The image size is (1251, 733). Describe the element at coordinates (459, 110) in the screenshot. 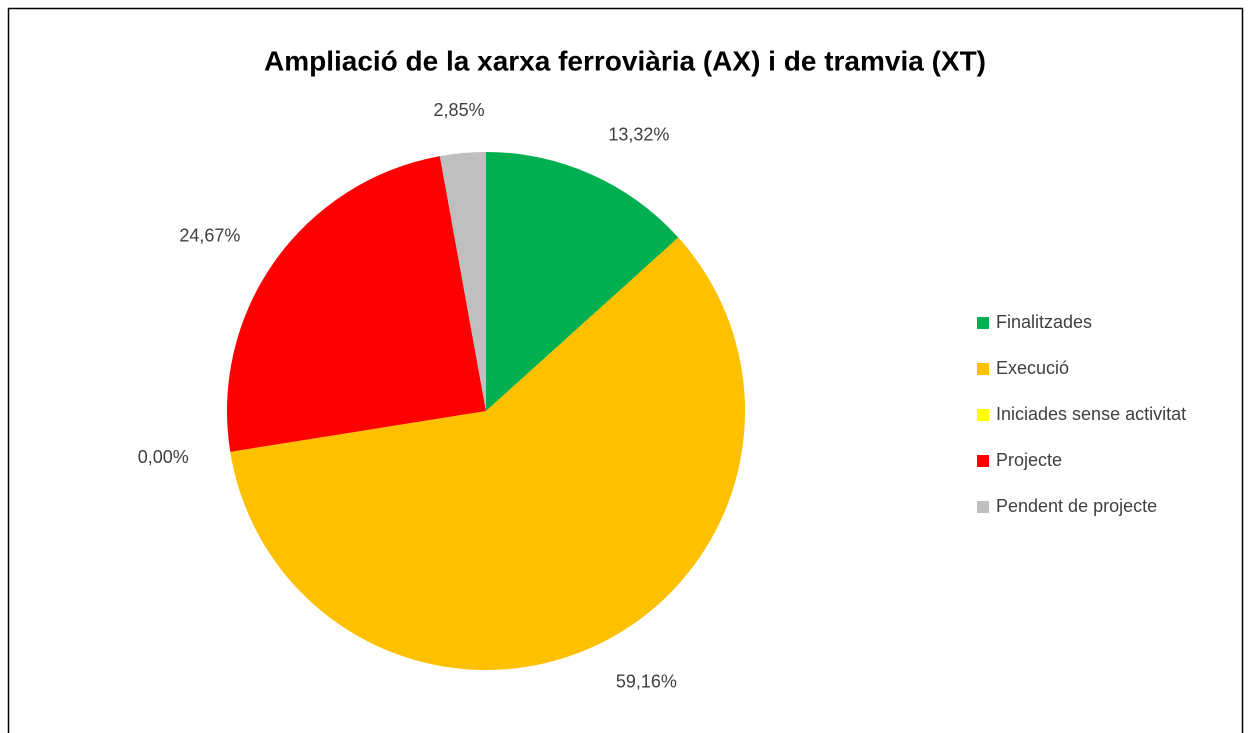

I see `data-label: 2,85%` at that location.